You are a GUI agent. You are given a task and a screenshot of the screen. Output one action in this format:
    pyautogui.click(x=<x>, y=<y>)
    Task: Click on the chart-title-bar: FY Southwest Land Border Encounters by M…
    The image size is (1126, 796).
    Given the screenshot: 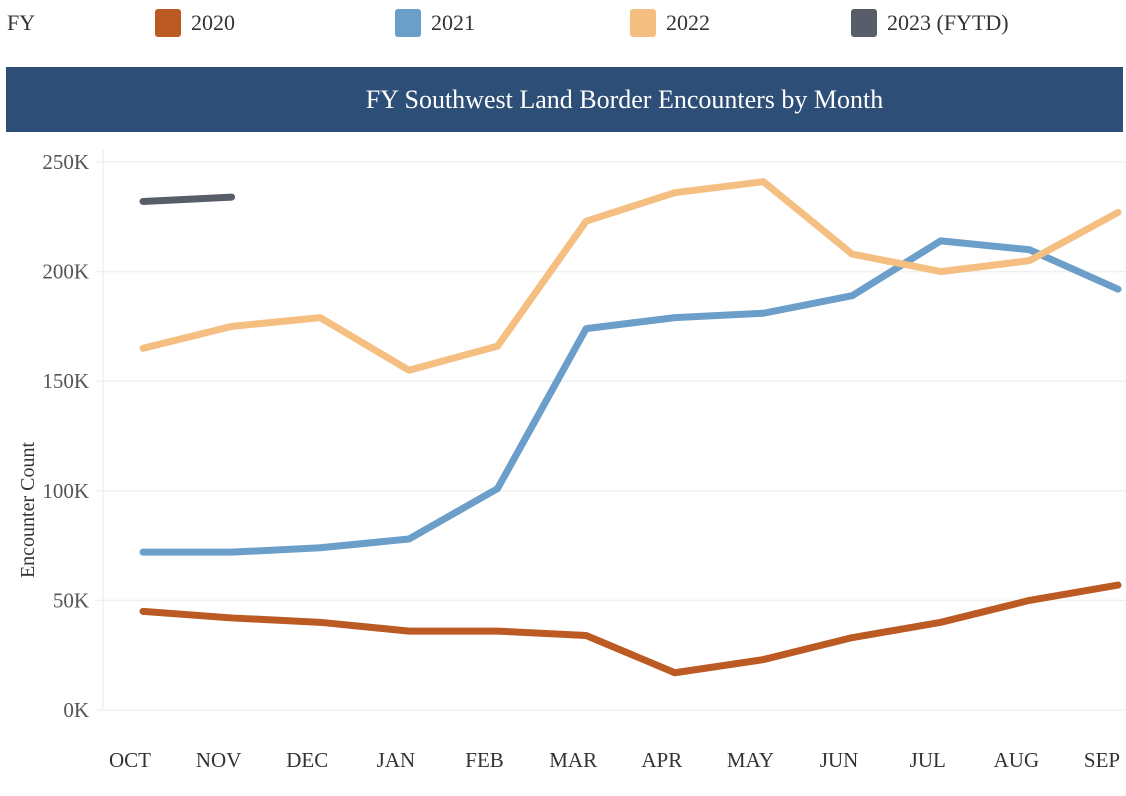 What is the action you would take?
    pyautogui.click(x=564, y=99)
    